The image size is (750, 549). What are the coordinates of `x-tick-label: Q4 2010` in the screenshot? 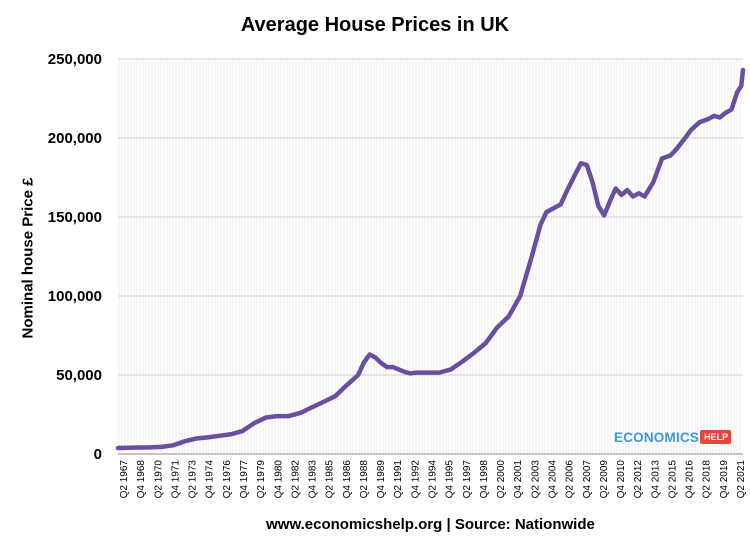 It's located at (621, 479).